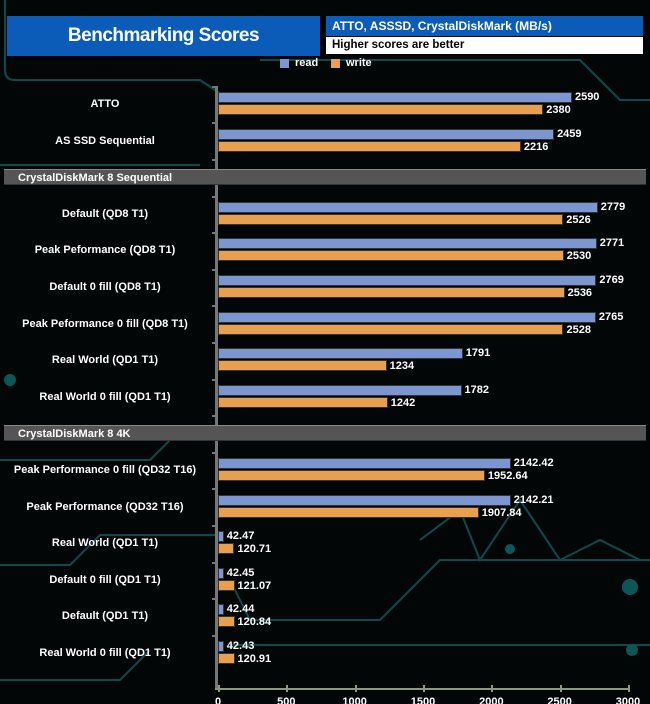 The width and height of the screenshot is (650, 704). What do you see at coordinates (307, 63) in the screenshot?
I see `legend-read-label: read` at bounding box center [307, 63].